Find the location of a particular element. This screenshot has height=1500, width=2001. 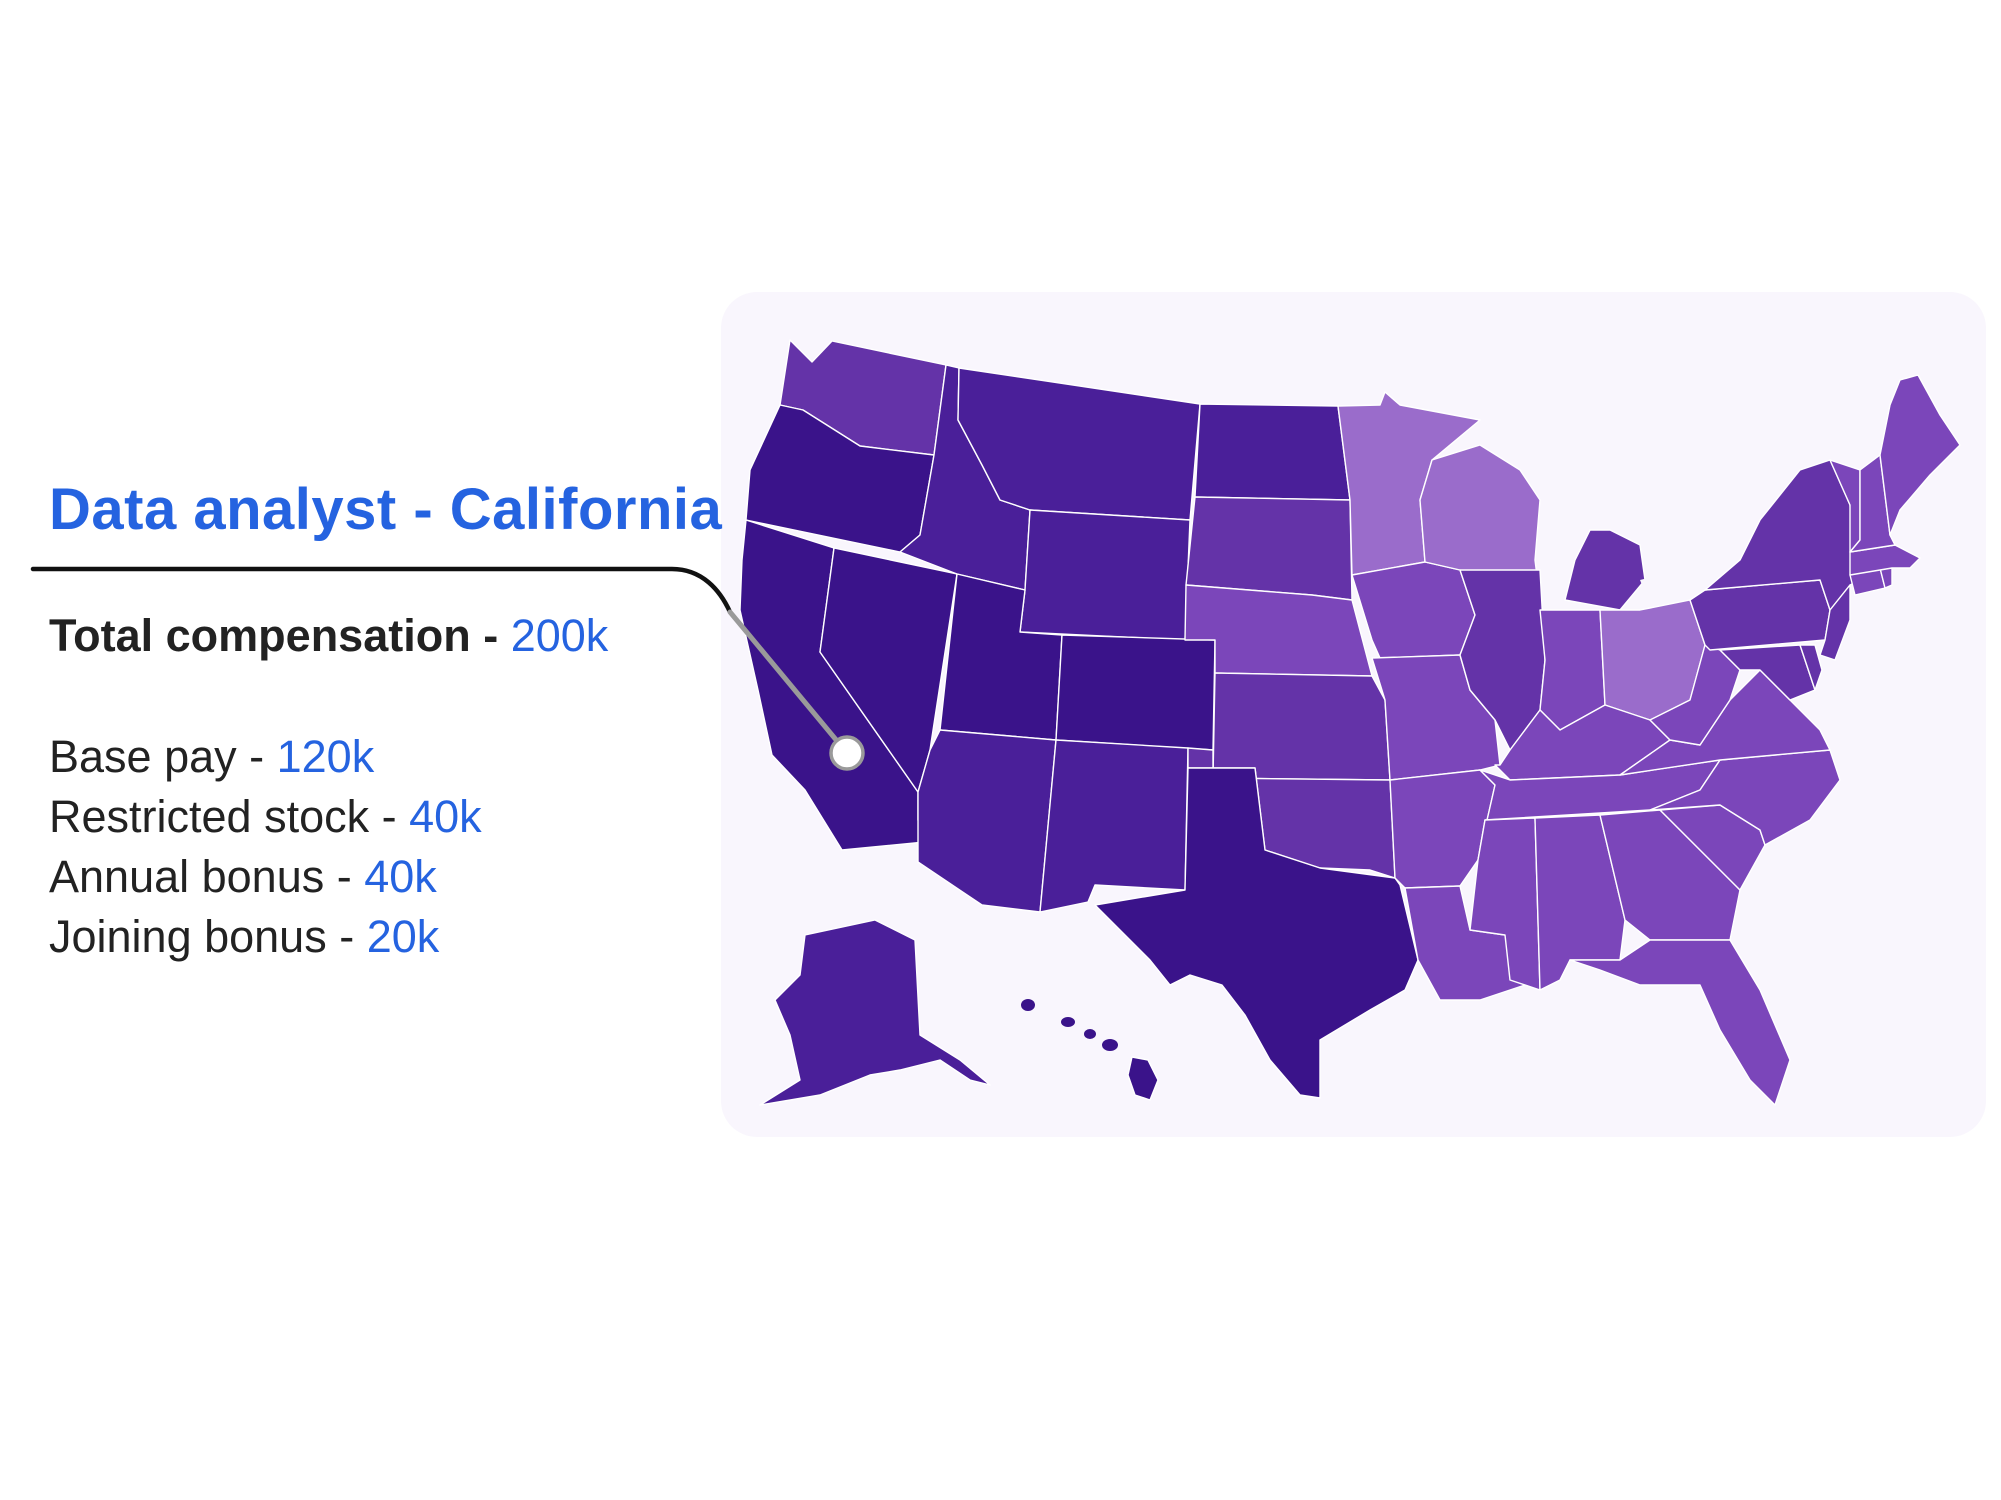

state-colorado is located at coordinates (1135, 692).